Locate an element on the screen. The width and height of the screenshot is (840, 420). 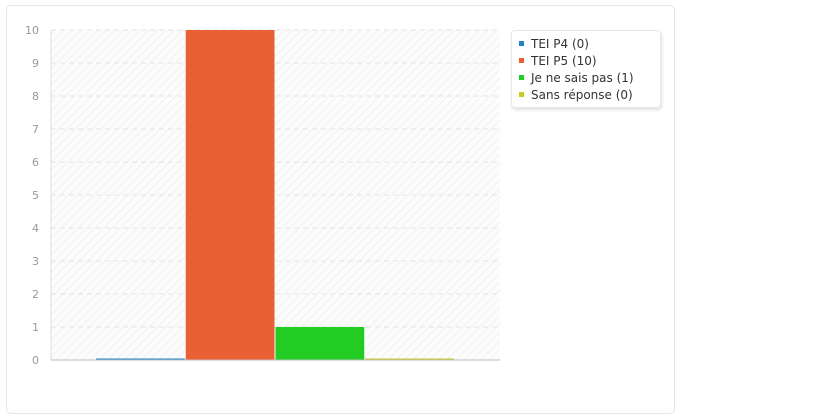
y-tick-label: 8 is located at coordinates (35, 96).